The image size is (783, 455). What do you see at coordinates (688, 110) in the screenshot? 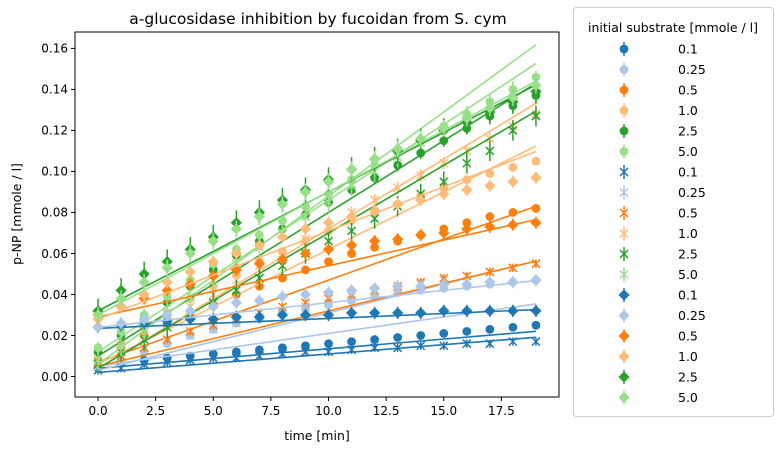
I see `legend-label: 1.0` at bounding box center [688, 110].